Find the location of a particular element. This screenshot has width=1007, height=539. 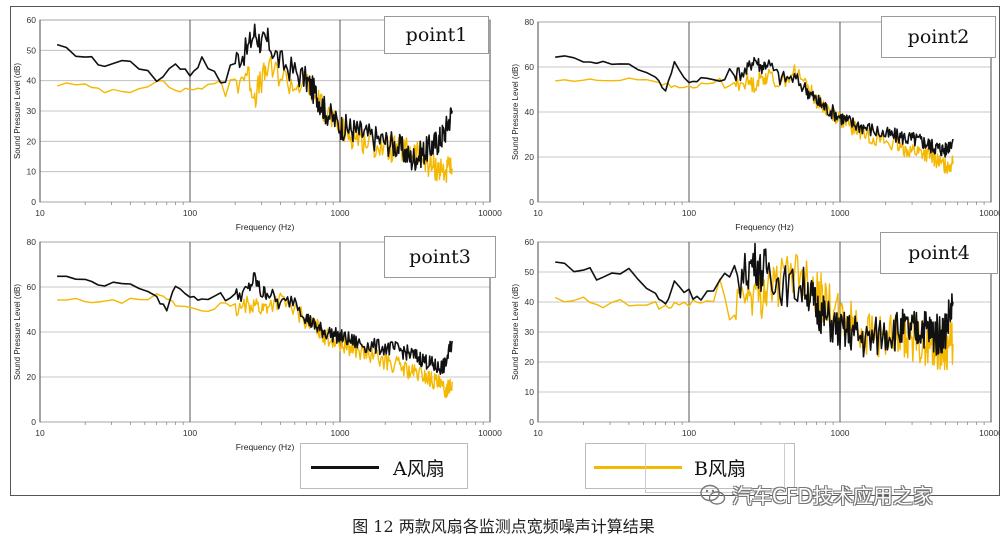

figure-caption: 图 12 两款风扇各监测点宽频噪声计算结果 is located at coordinates (503, 526).